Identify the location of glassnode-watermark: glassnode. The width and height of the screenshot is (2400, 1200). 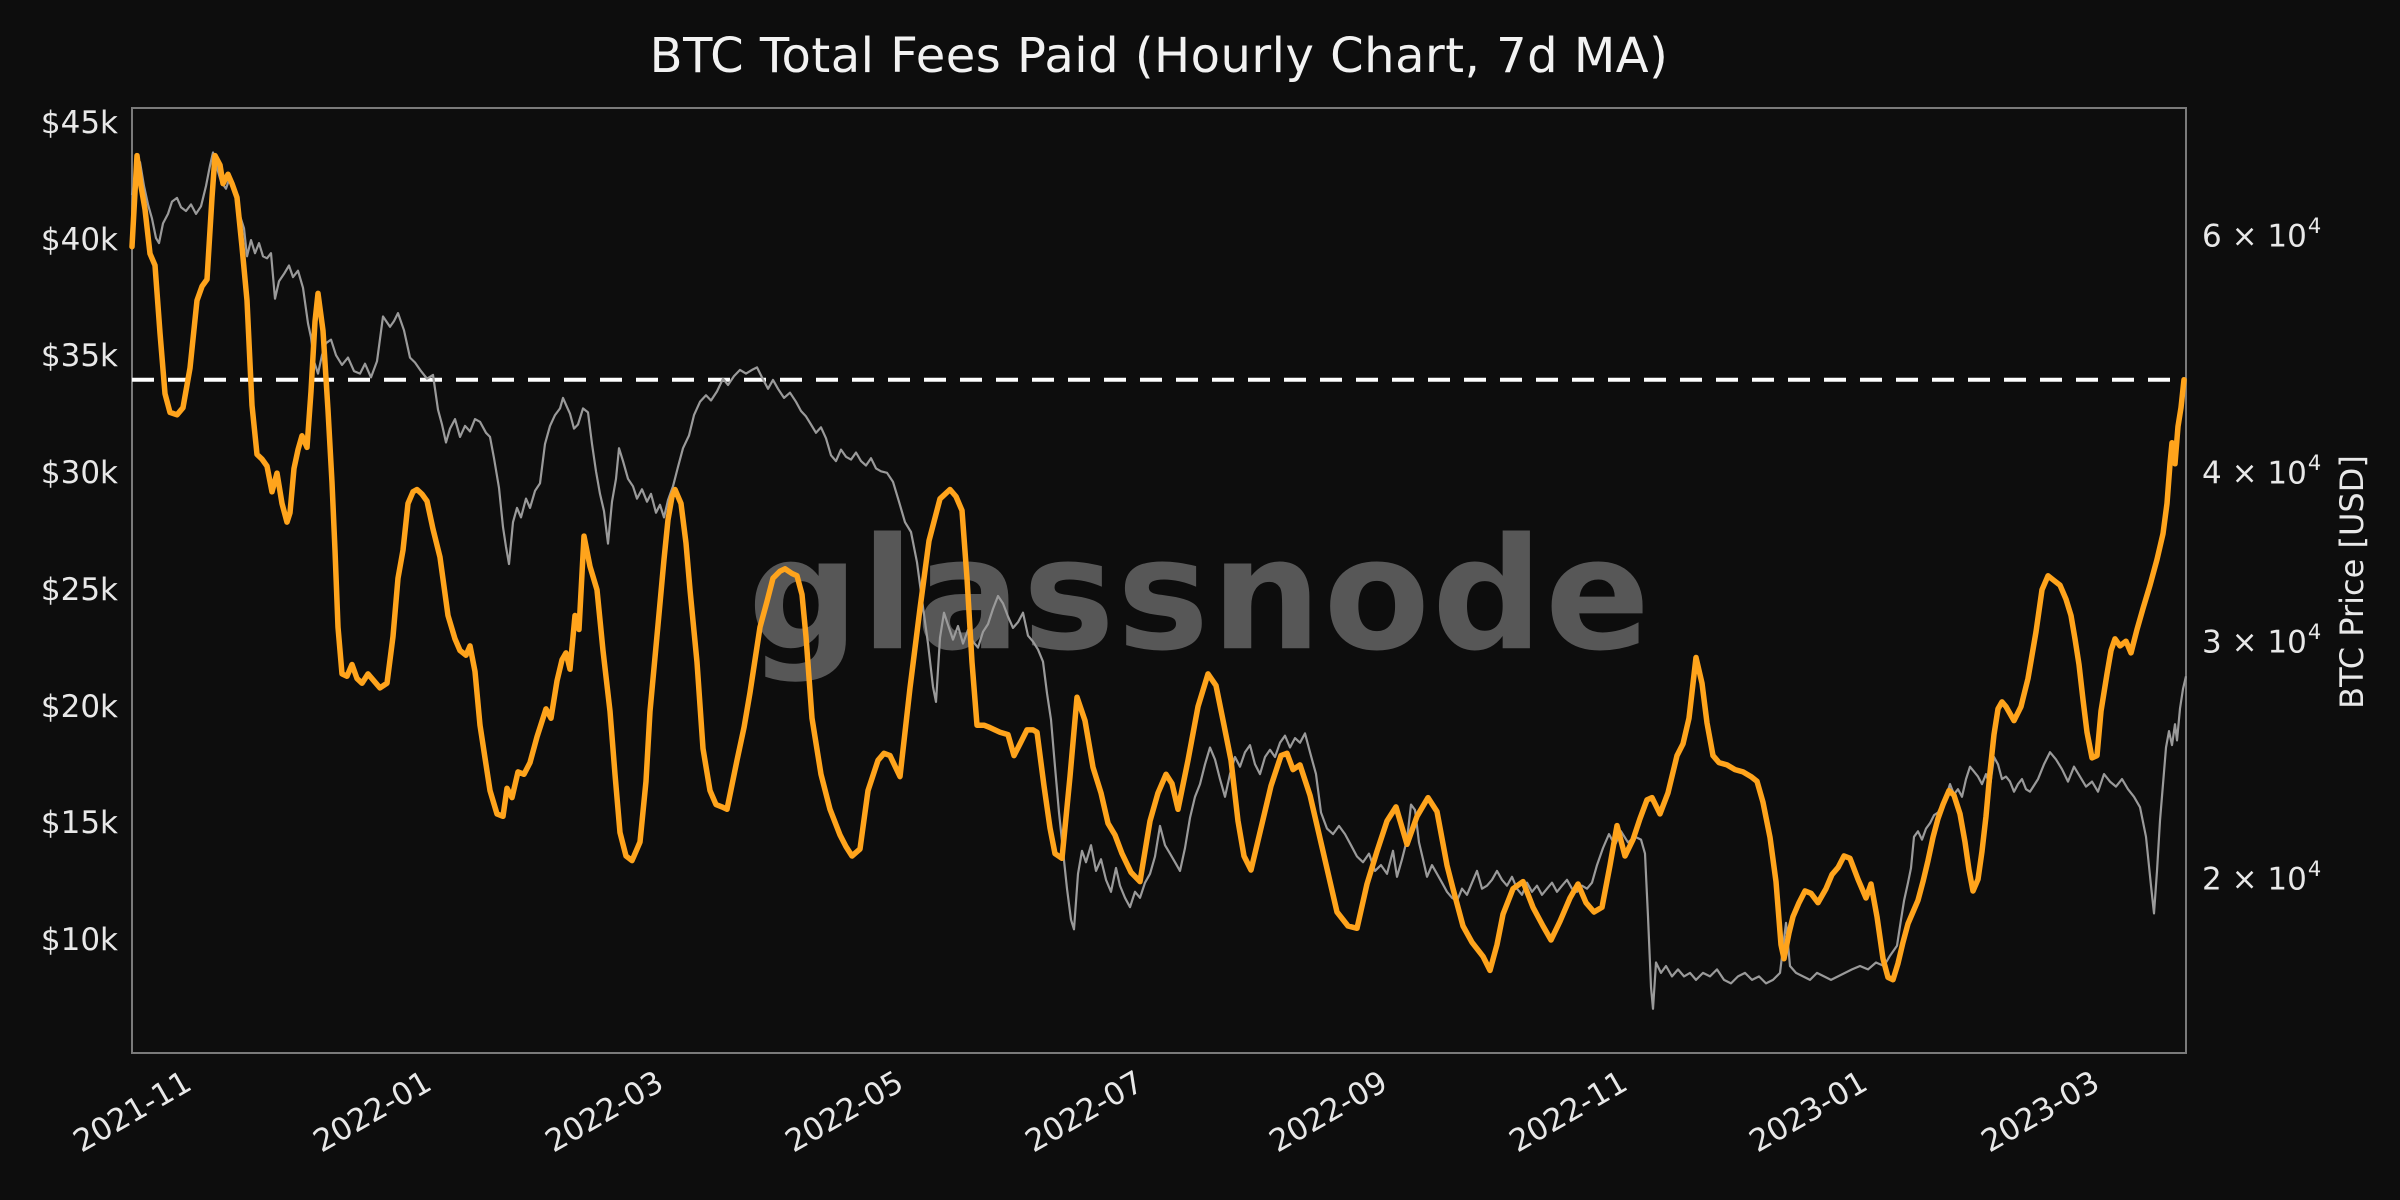
(1200, 595).